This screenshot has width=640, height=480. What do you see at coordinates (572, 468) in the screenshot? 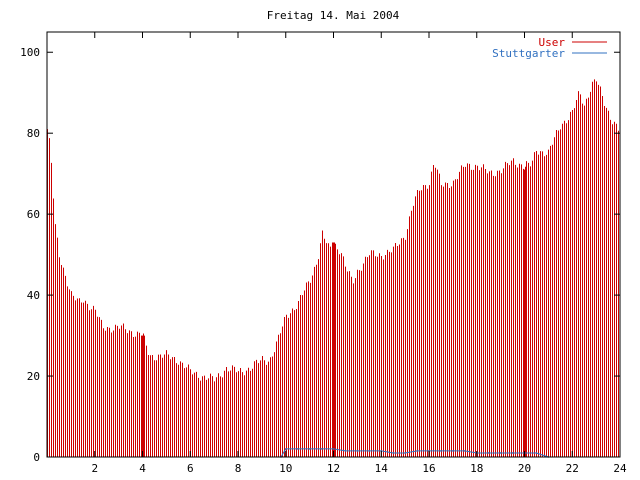
I see `x-tick-label: 22` at bounding box center [572, 468].